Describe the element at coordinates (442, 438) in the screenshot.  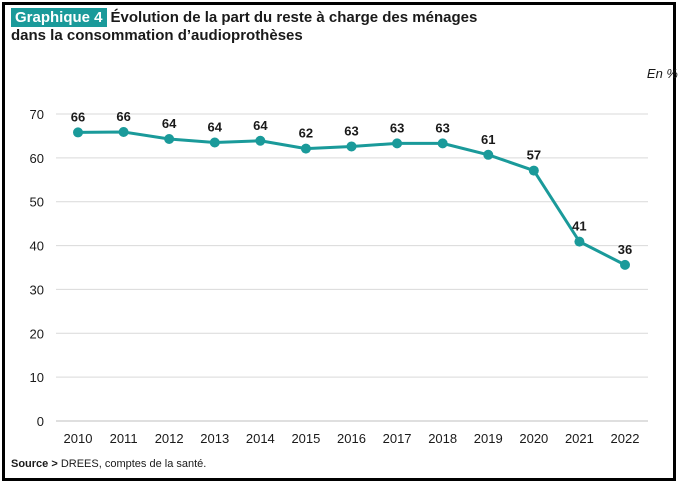
I see `x-tick-label: 2018` at that location.